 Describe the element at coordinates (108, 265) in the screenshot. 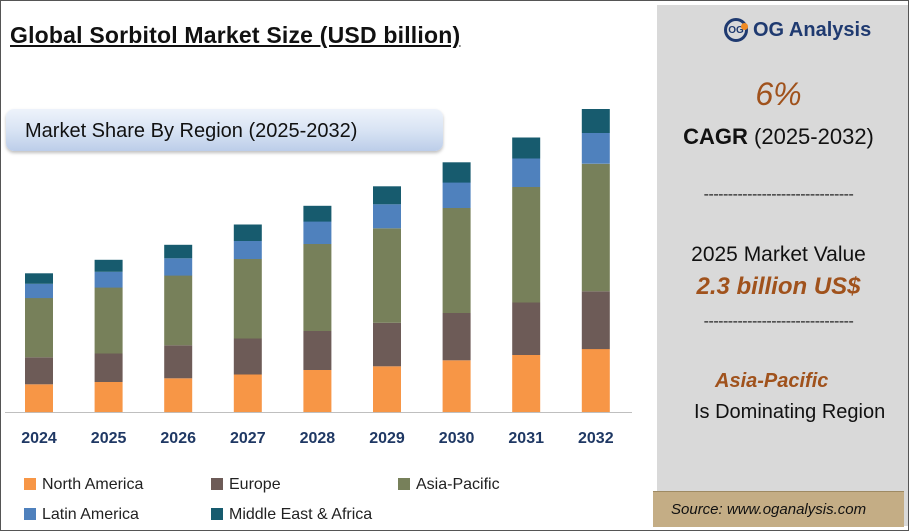

I see `bar-segment-middle-east-africa-2025` at that location.